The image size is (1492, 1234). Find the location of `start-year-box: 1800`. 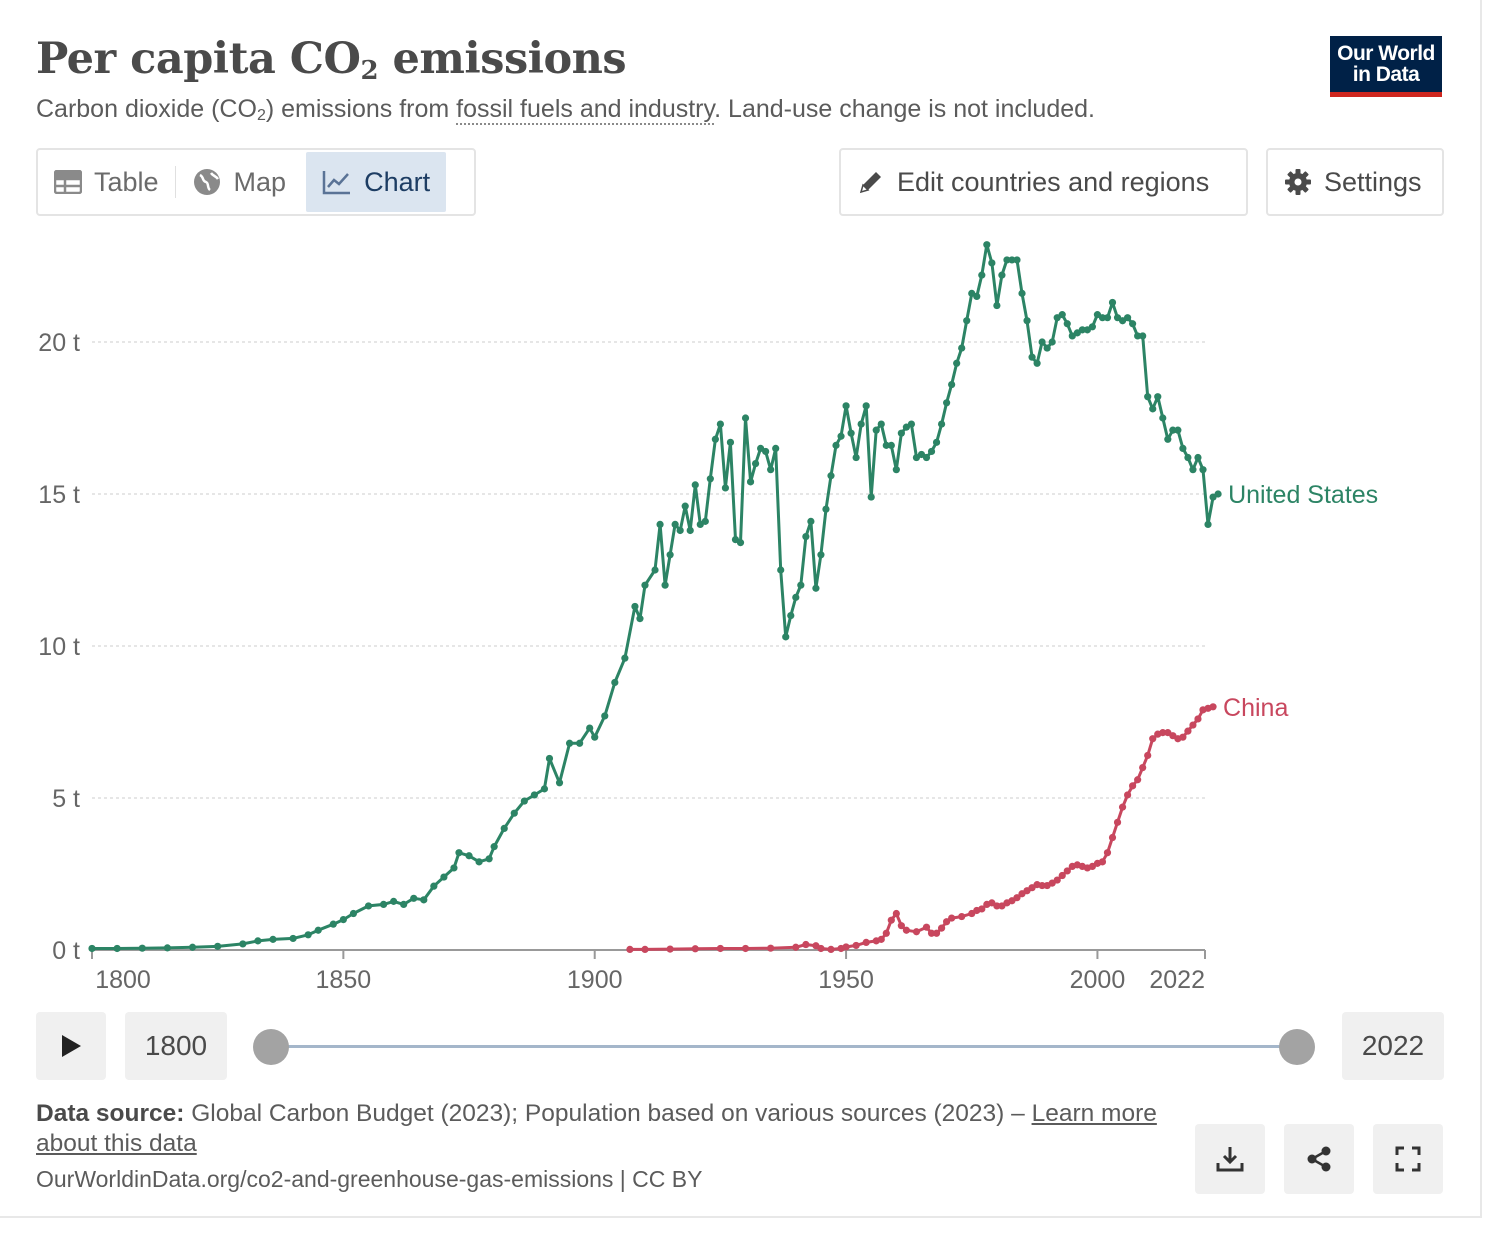

start-year-box: 1800 is located at coordinates (176, 1046).